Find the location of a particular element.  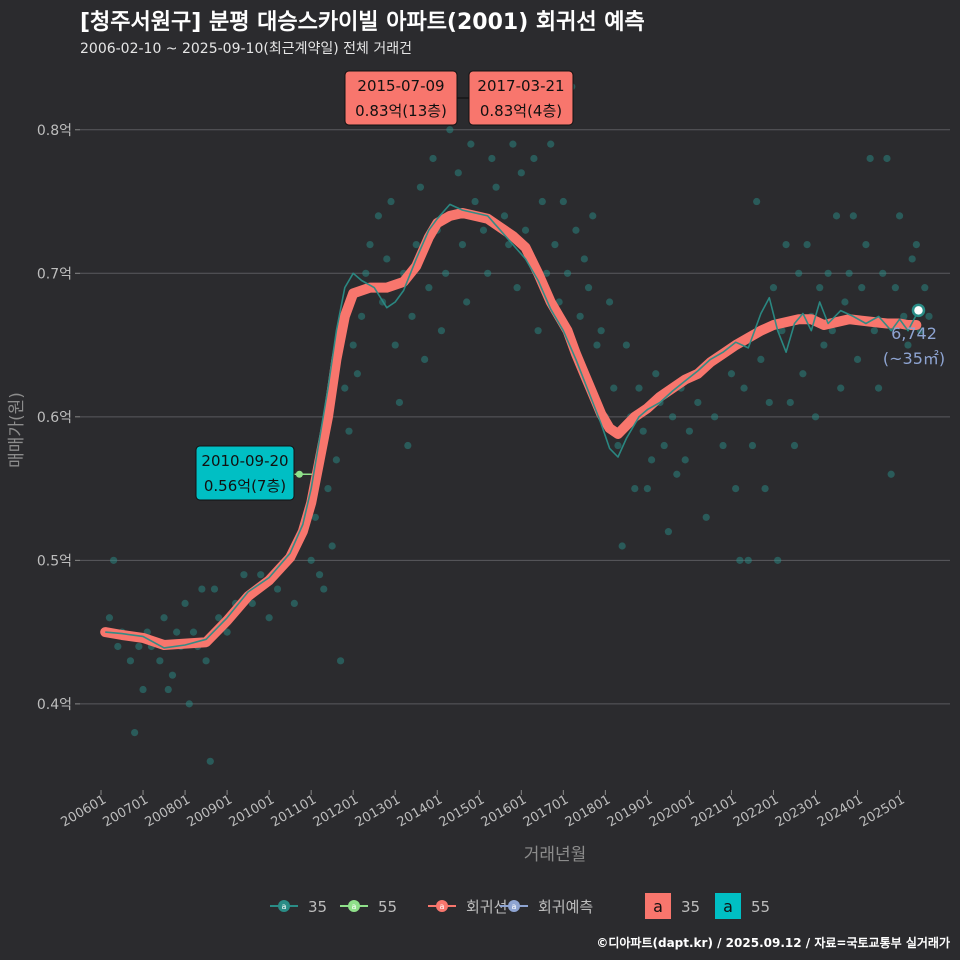

legend-fill-label: 55 is located at coordinates (760, 907).